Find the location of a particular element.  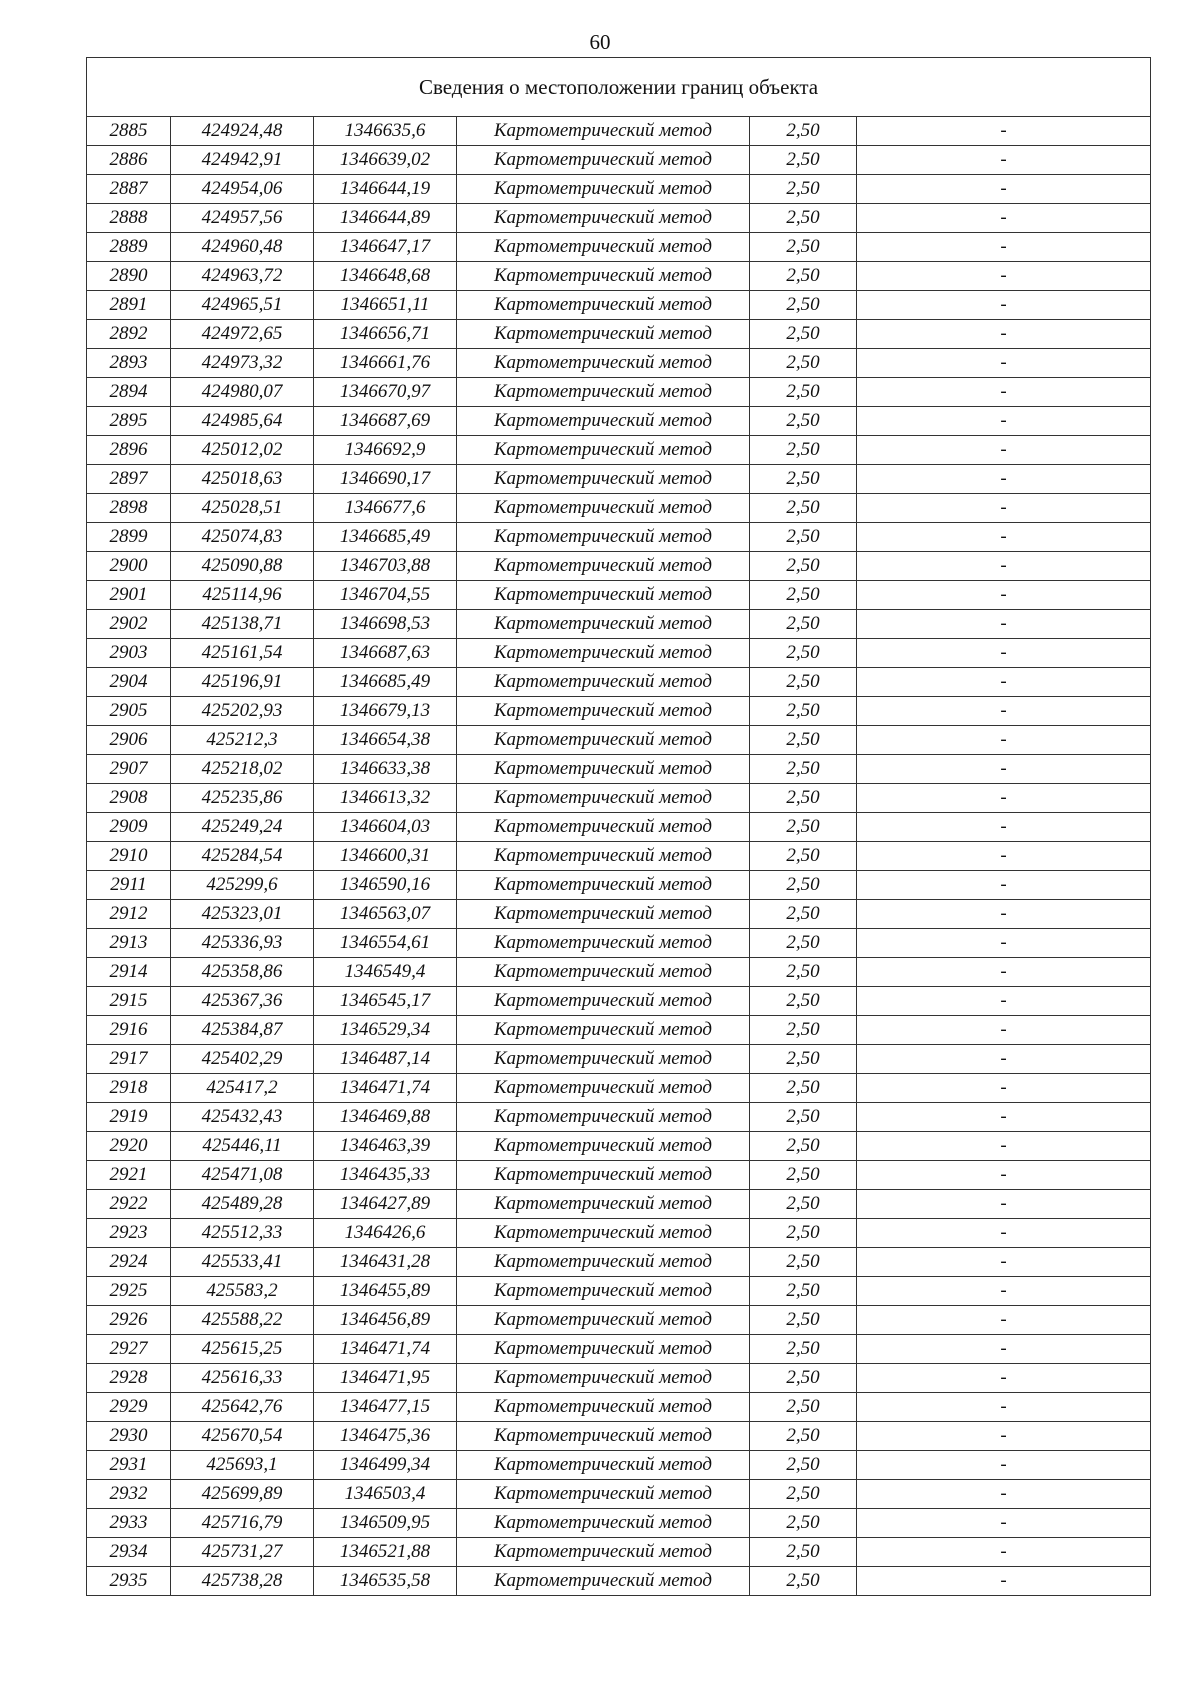

y-coordinate-cell: 1346469,88 is located at coordinates (385, 1117).